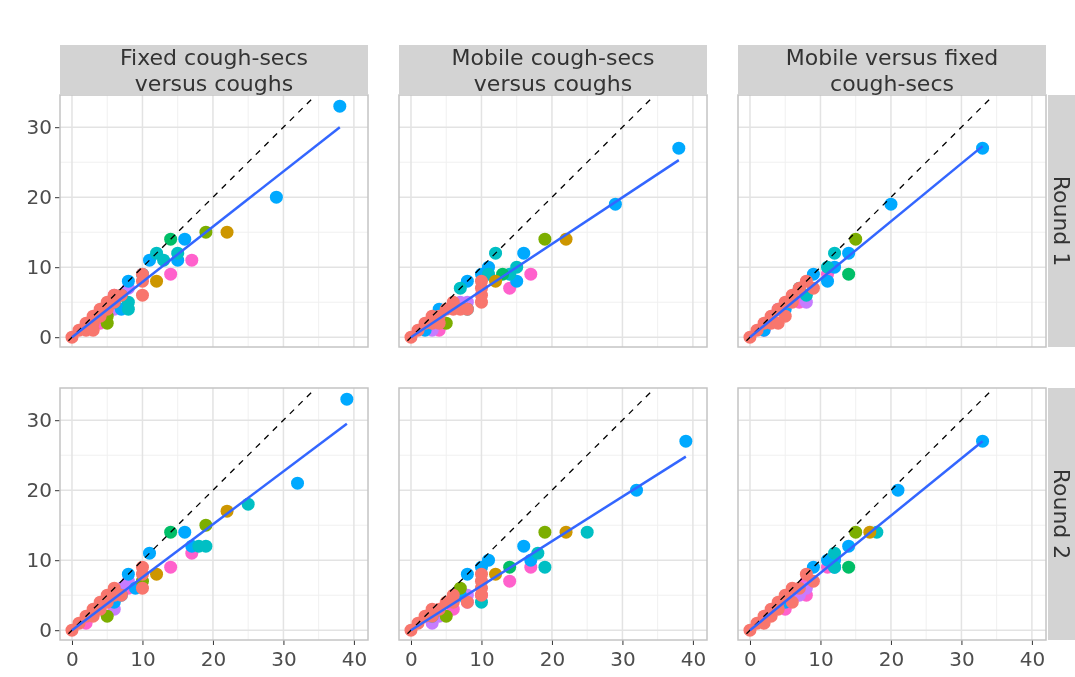  What do you see at coordinates (892, 70) in the screenshot?
I see `chart-title: Mobile versus fixed cough-secs` at bounding box center [892, 70].